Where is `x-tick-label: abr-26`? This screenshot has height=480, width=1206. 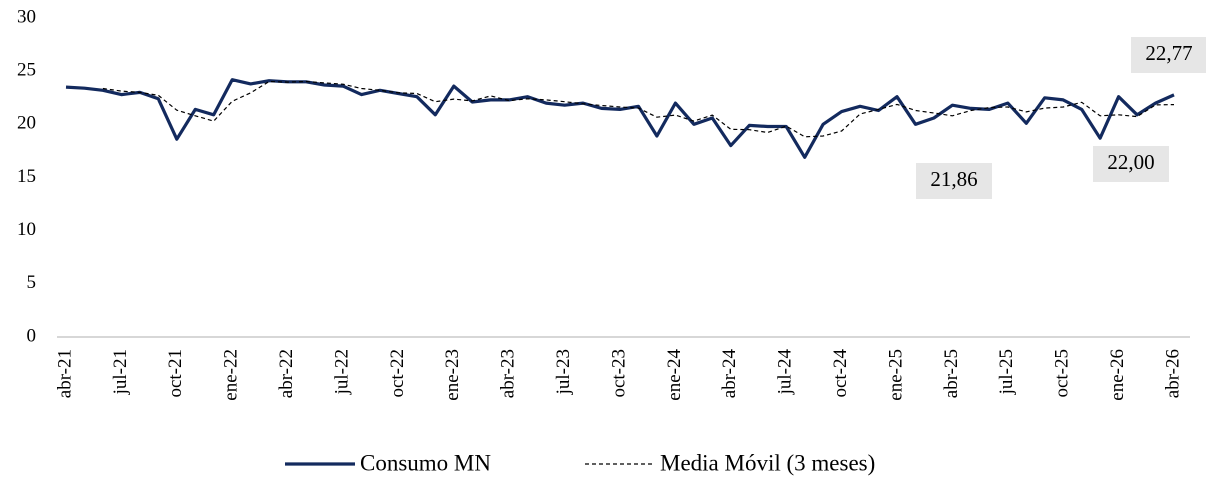 x-tick-label: abr-26 is located at coordinates (1172, 373).